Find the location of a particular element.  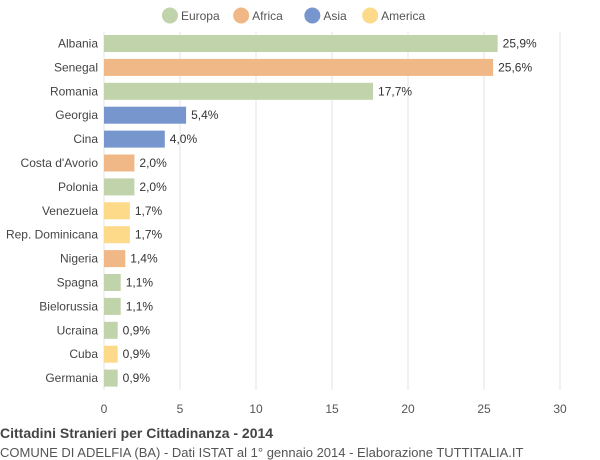

category-label: Spagna is located at coordinates (78, 283).